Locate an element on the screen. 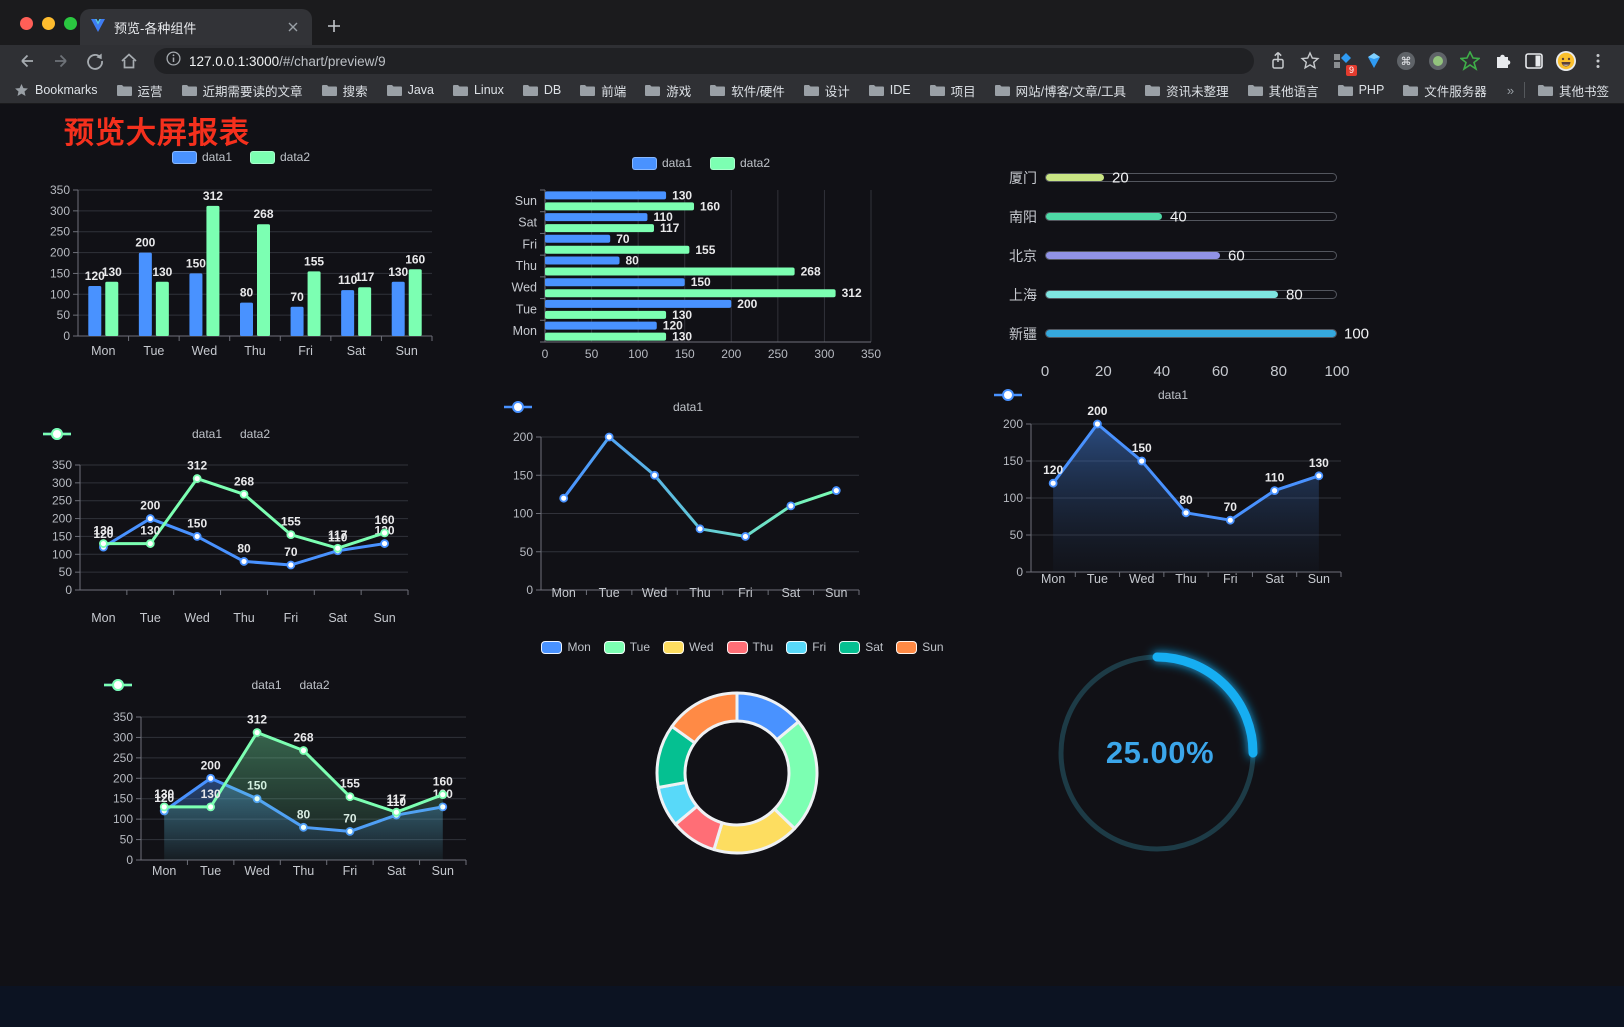 The image size is (1624, 1027). point-data2-Tue is located at coordinates (211, 807).